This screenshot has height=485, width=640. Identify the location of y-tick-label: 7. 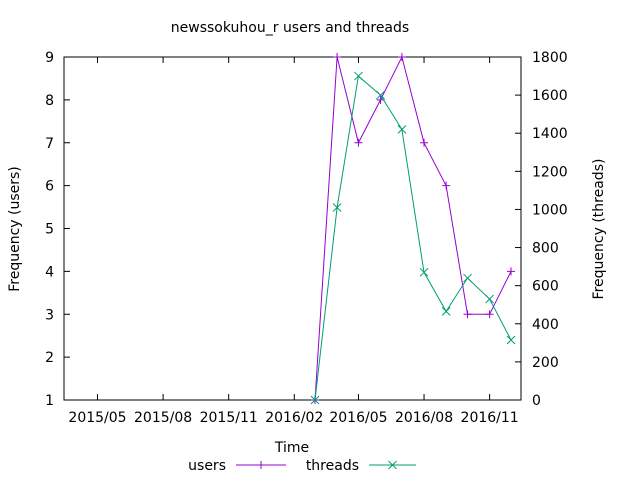
(49, 144).